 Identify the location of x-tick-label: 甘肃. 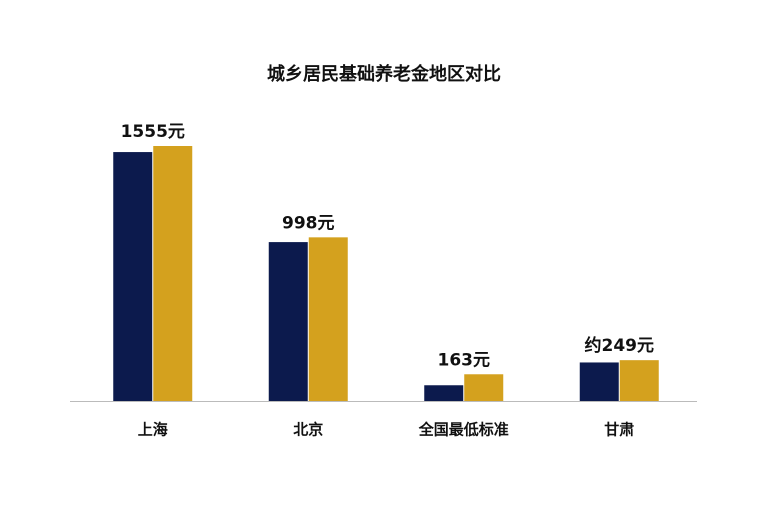
(619, 430).